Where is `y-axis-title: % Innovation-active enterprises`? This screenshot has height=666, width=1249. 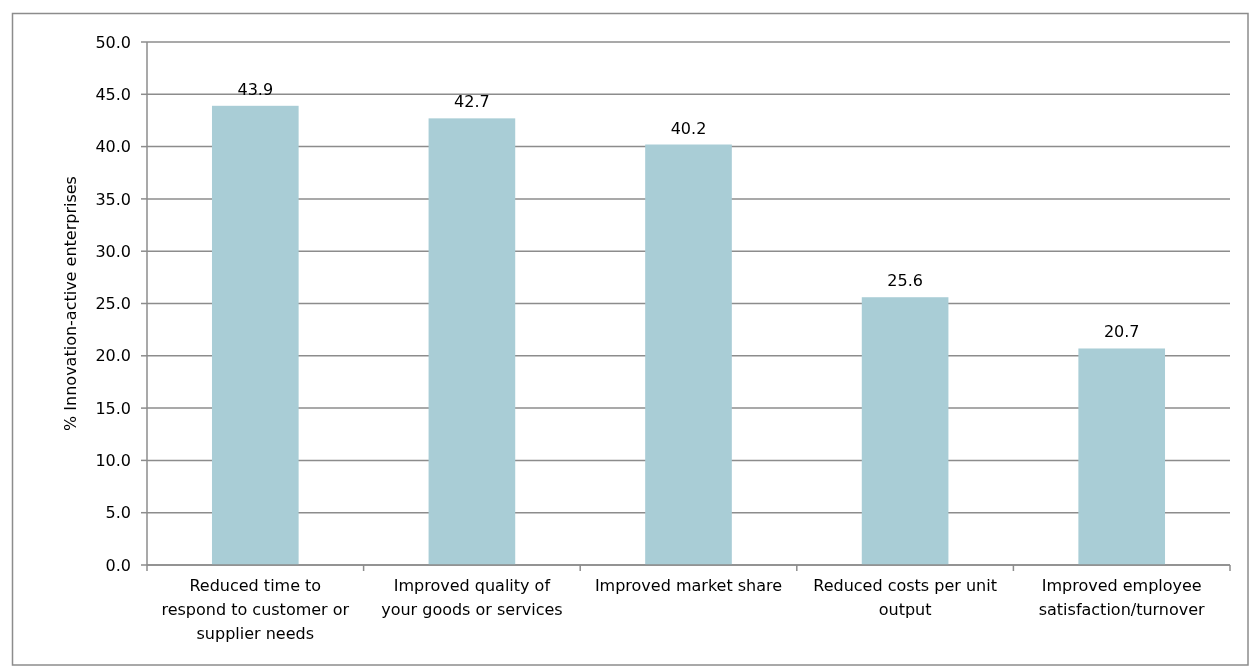
y-axis-title: % Innovation-active enterprises is located at coordinates (70, 303).